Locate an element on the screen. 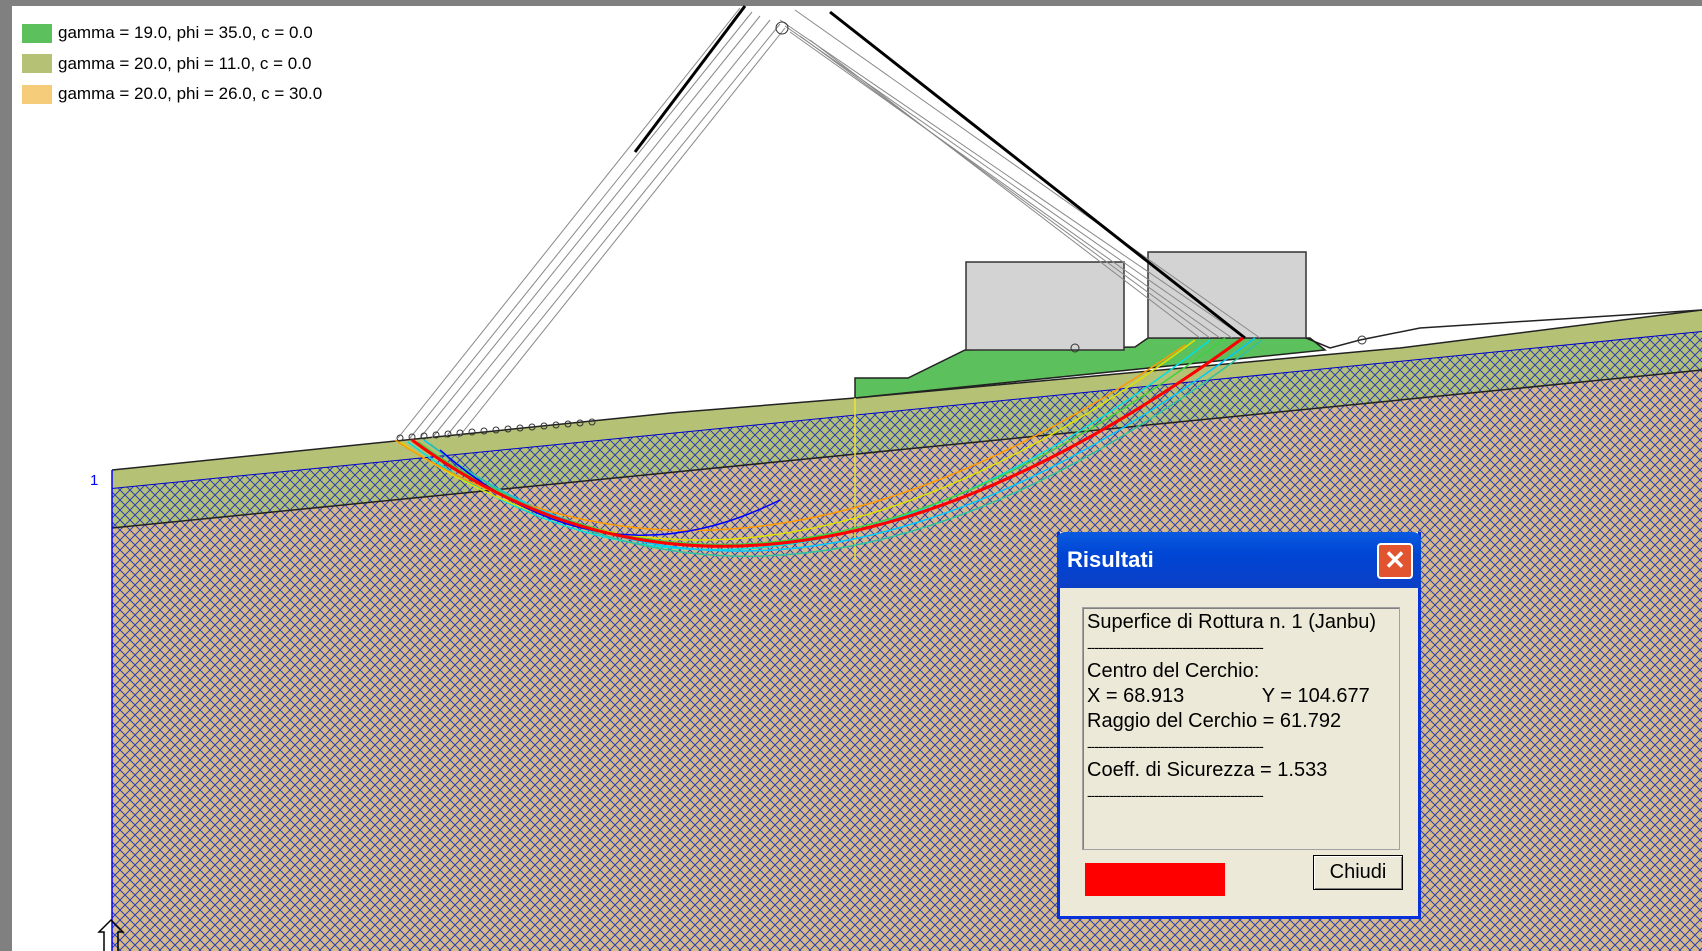 The image size is (1702, 951). legend-label: gamma = 20.0, phi = 11.0, c = 0.0 is located at coordinates (185, 63).